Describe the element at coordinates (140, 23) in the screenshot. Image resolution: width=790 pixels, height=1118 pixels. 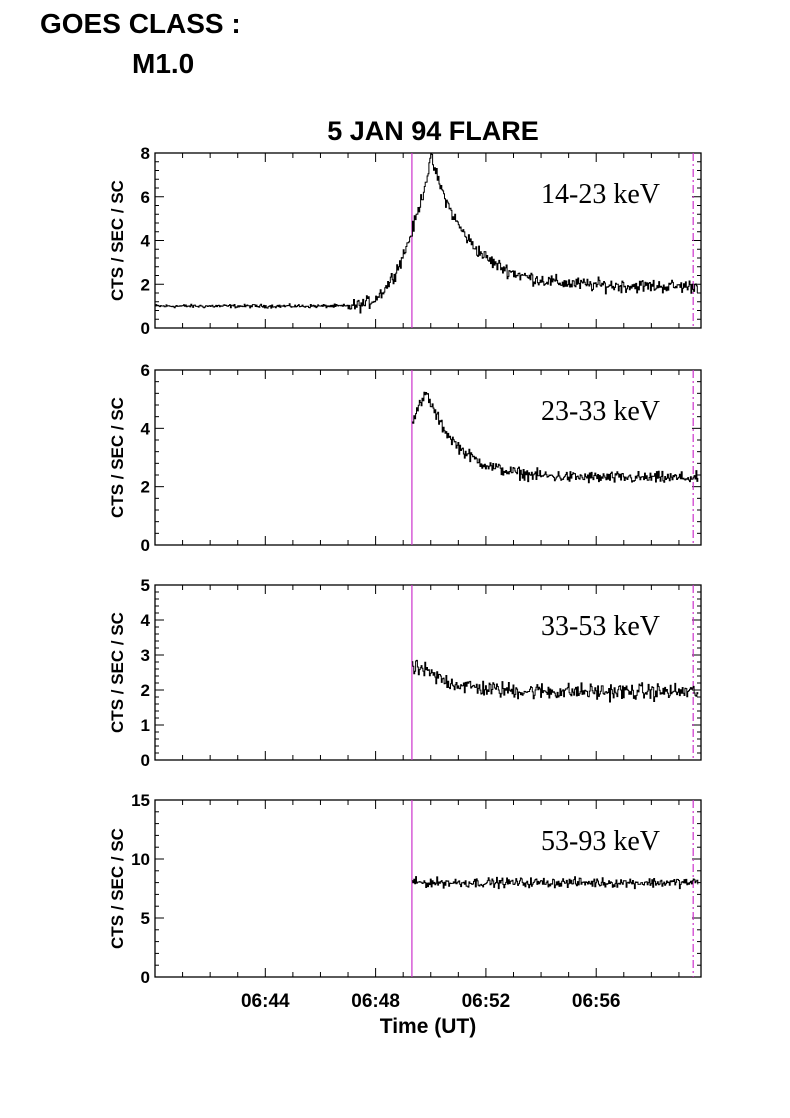
I see `goes-class-heading: GOES CLASS :` at that location.